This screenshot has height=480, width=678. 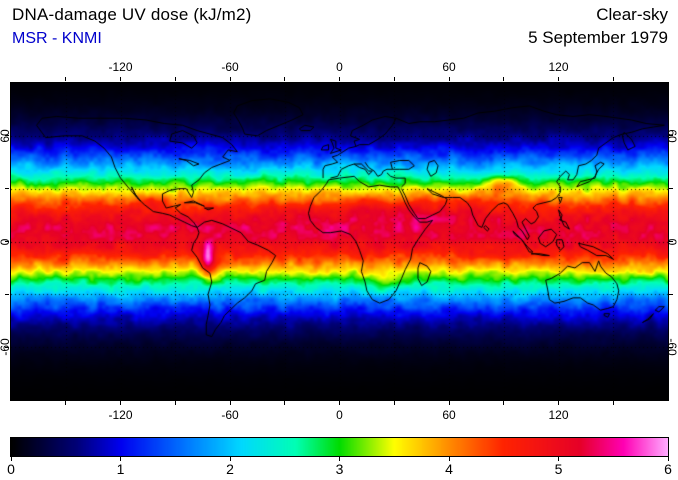 I want to click on figure-title: DNA-damage UV dose (kJ/m2), so click(x=132, y=14).